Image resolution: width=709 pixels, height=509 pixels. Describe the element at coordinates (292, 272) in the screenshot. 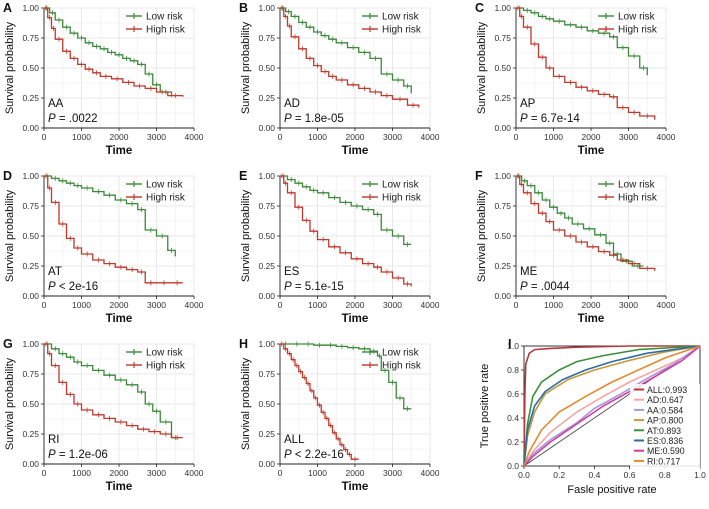

I see `group-label: ES` at that location.